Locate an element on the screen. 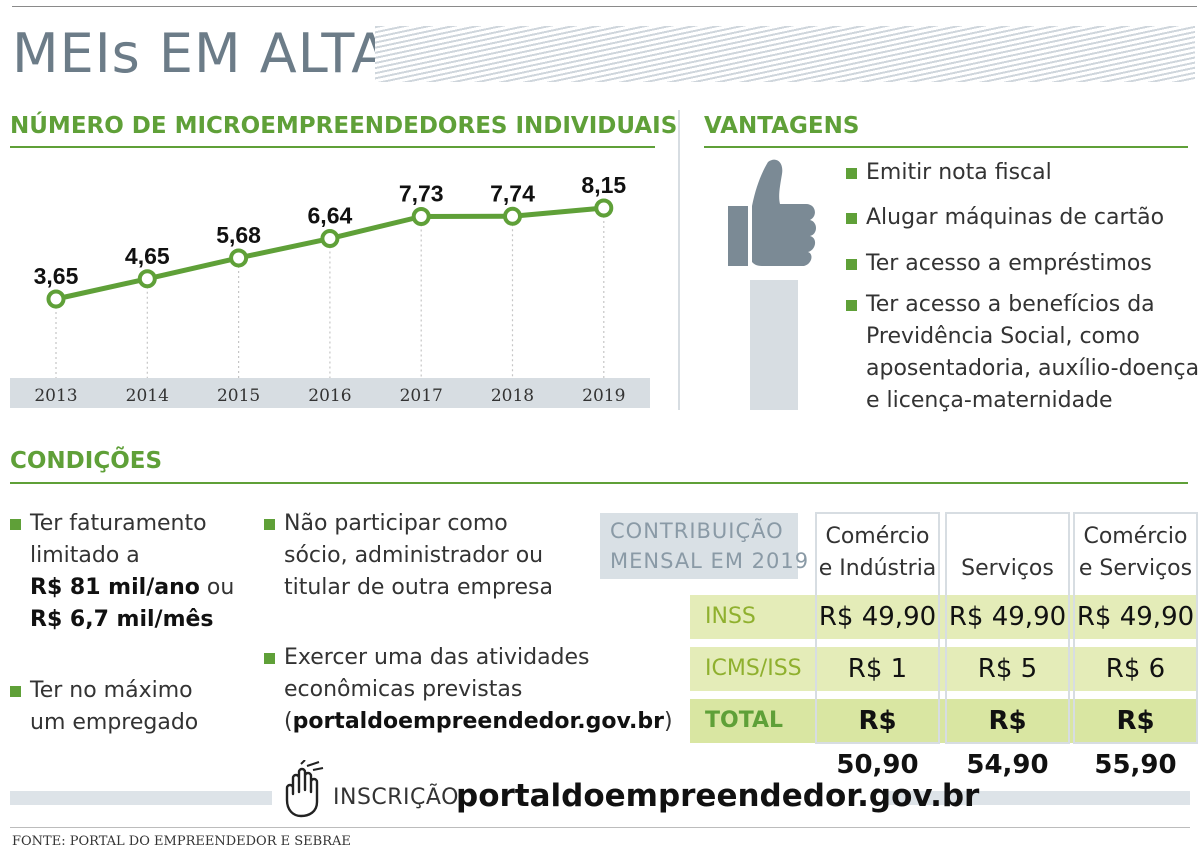 The image size is (1200, 856). vantagem-item-1: Emitir nota fiscal is located at coordinates (949, 173).